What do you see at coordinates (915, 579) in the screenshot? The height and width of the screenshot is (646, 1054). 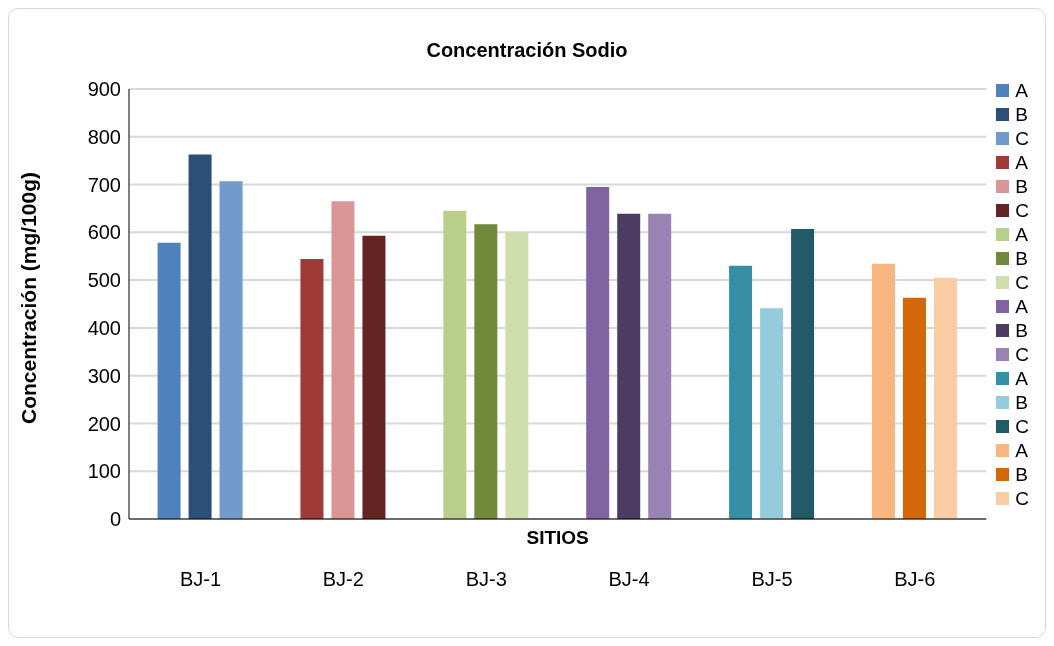 I see `x-tick-label: BJ-6` at bounding box center [915, 579].